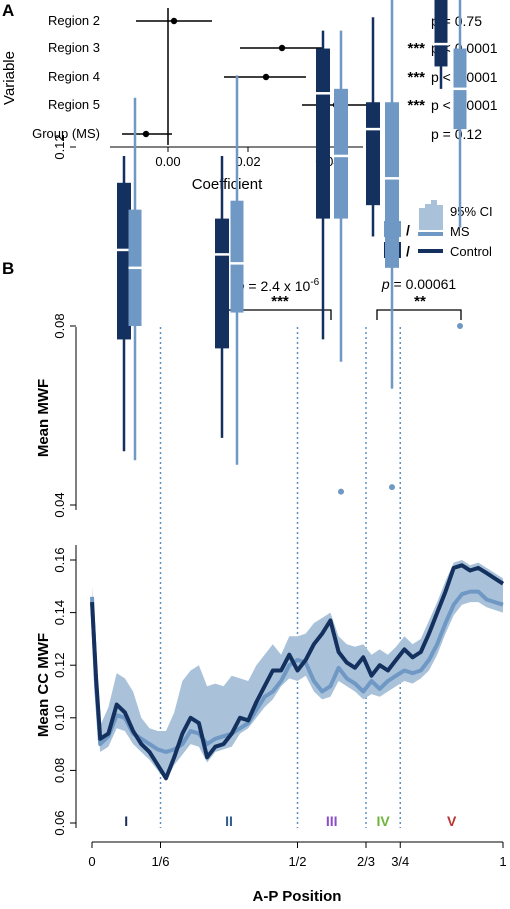  I want to click on lineplot-xtick-label: 1/6, so click(160, 861).